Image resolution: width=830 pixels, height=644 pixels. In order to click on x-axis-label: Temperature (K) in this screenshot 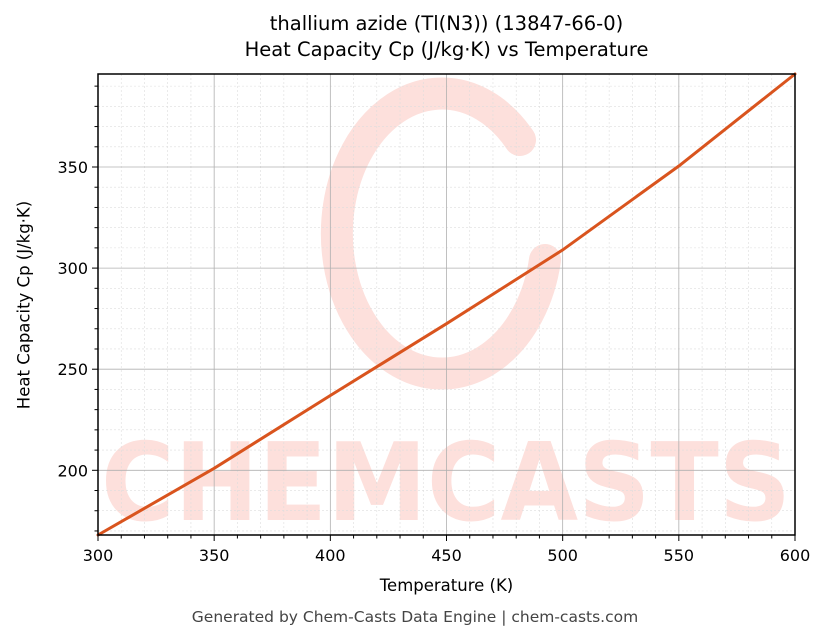, I will do `click(446, 585)`.